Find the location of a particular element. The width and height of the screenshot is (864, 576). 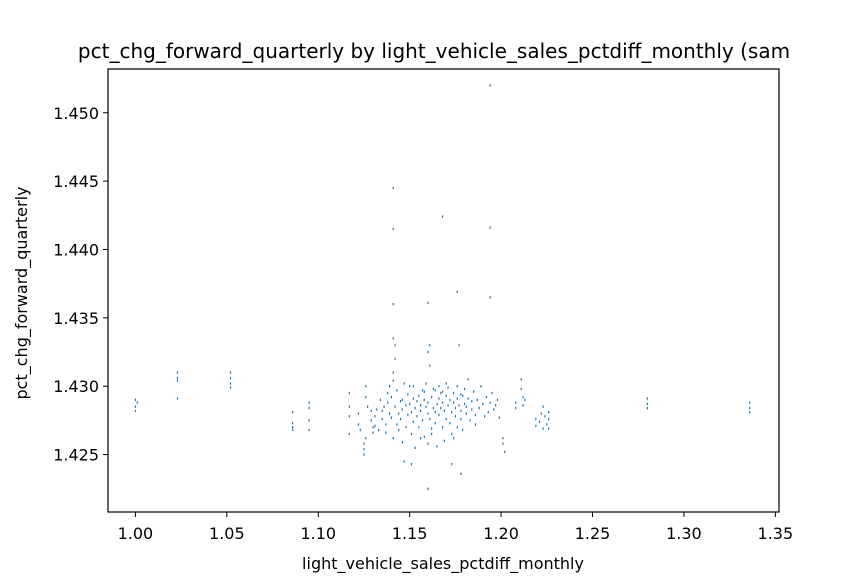

y-tick-label: 1.440 is located at coordinates (76, 249).